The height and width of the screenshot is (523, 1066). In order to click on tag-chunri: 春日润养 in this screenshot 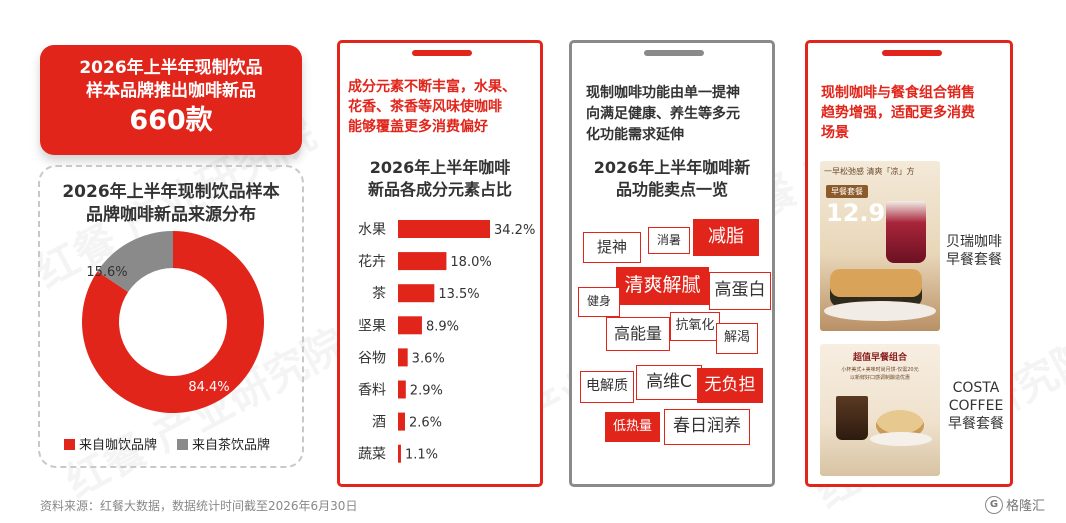, I will do `click(707, 427)`.